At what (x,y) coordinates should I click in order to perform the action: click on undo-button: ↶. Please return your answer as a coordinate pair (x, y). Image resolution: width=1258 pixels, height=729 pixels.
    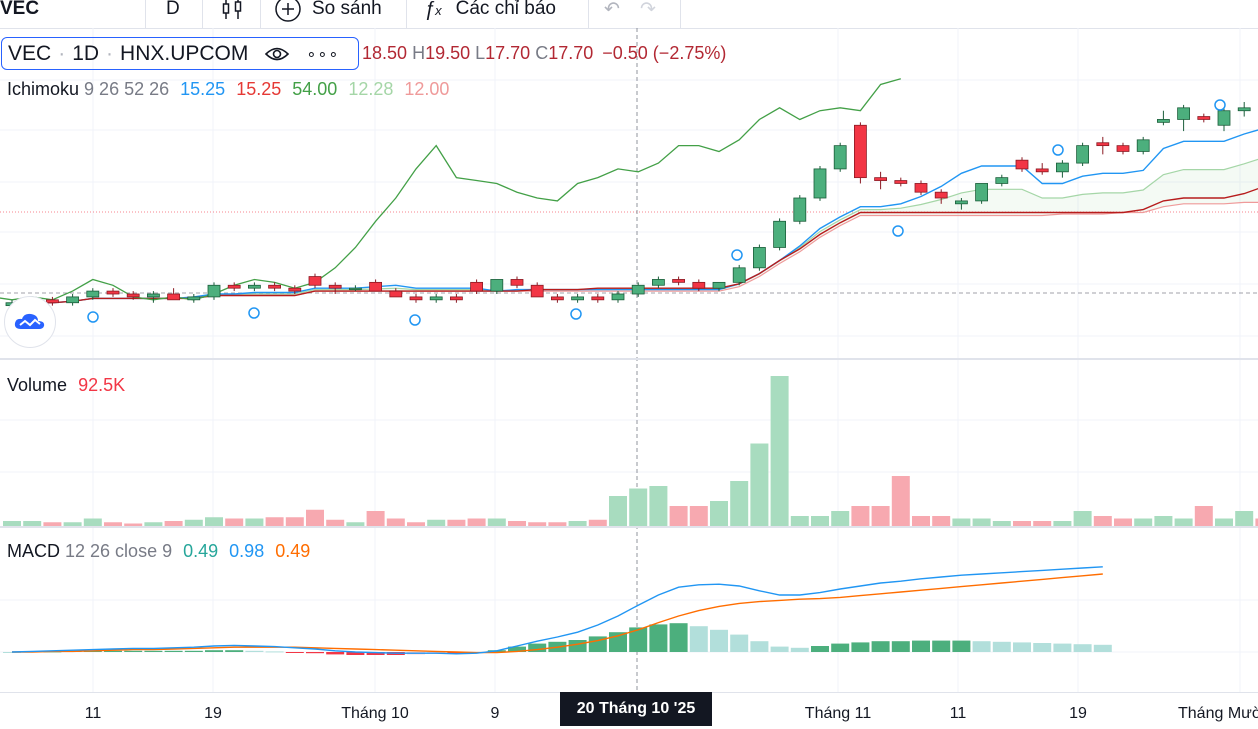
    Looking at the image, I should click on (612, 14).